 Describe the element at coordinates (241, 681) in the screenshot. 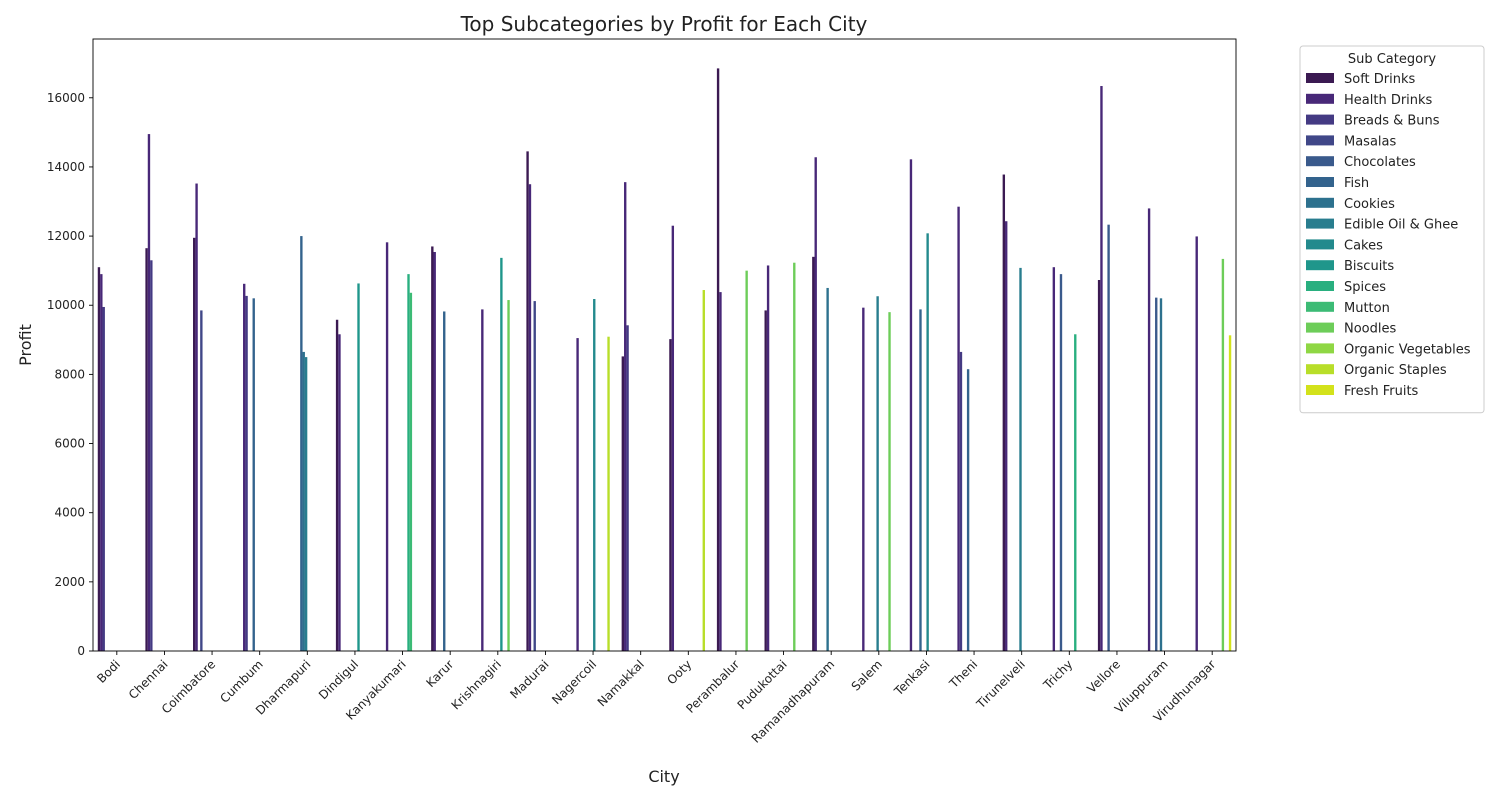

I see `x-tick-label: Cumbum` at that location.